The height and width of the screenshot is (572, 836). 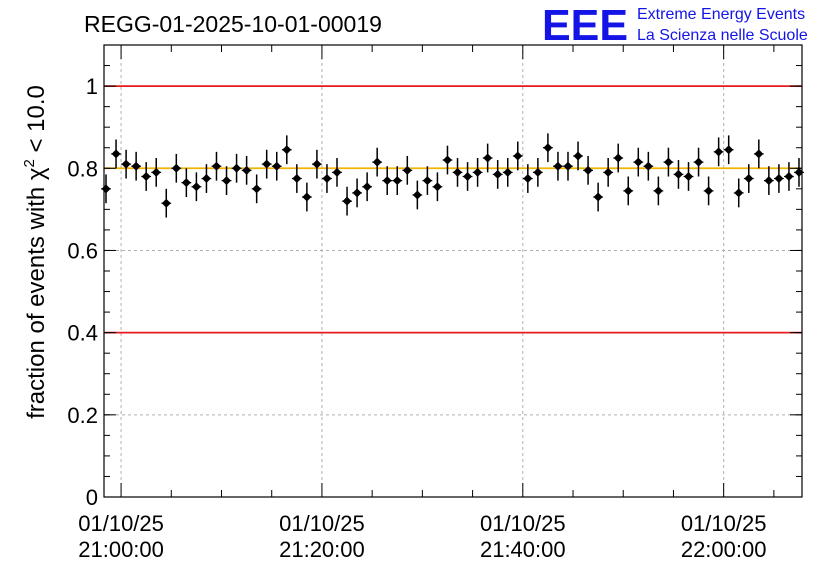 I want to click on y-axis-label-prefix: fraction of events with, so click(x=36, y=299).